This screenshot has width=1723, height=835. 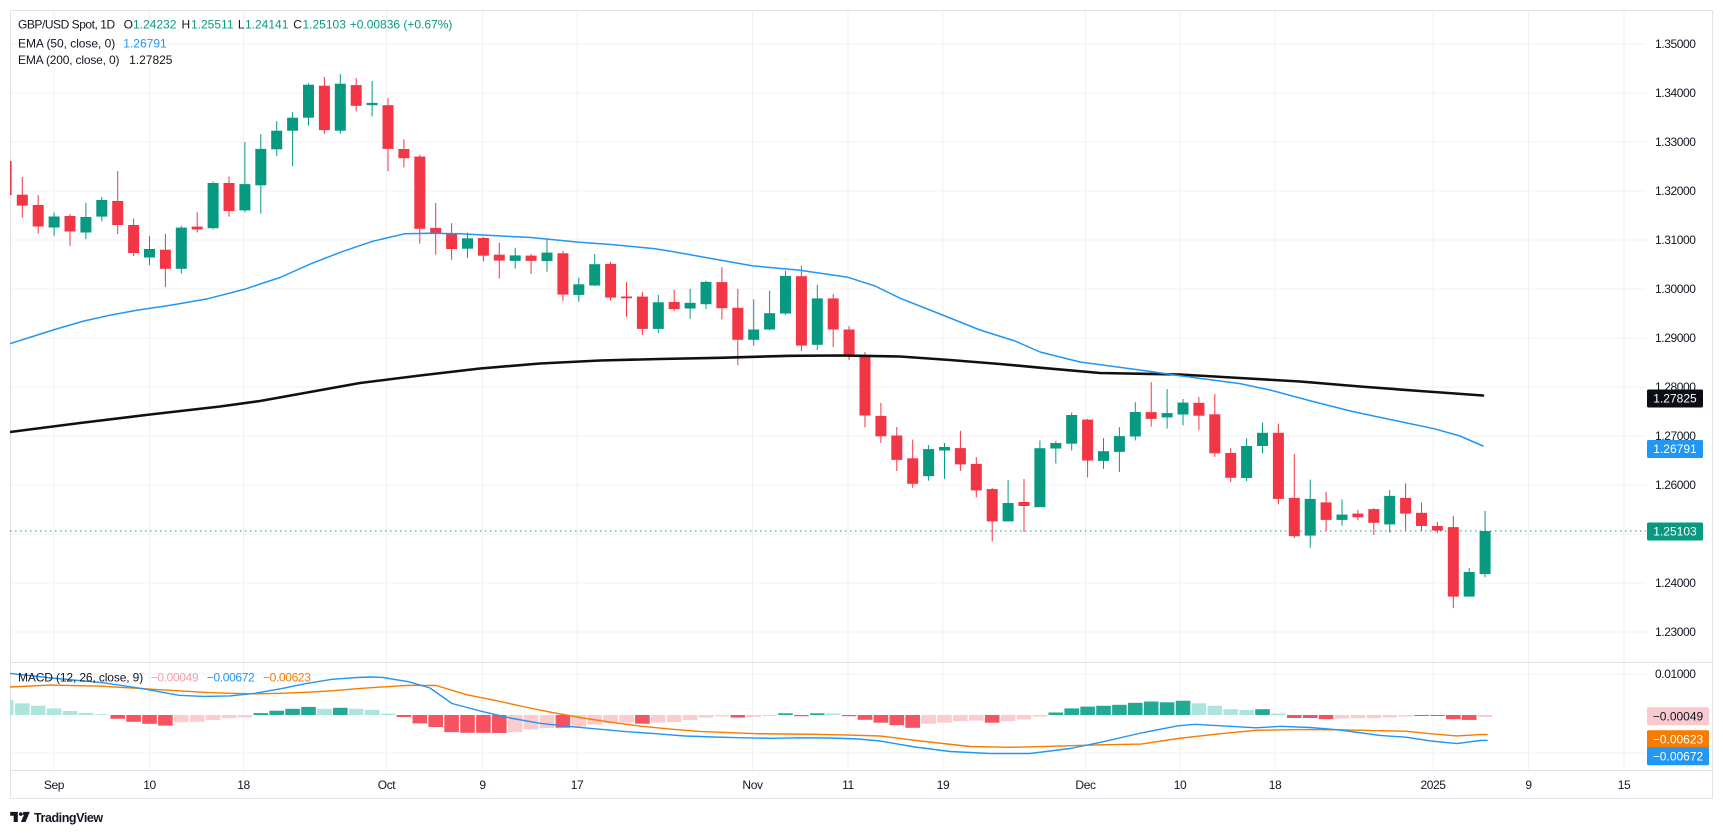 I want to click on svg-text: 1.23000, so click(x=1675, y=632).